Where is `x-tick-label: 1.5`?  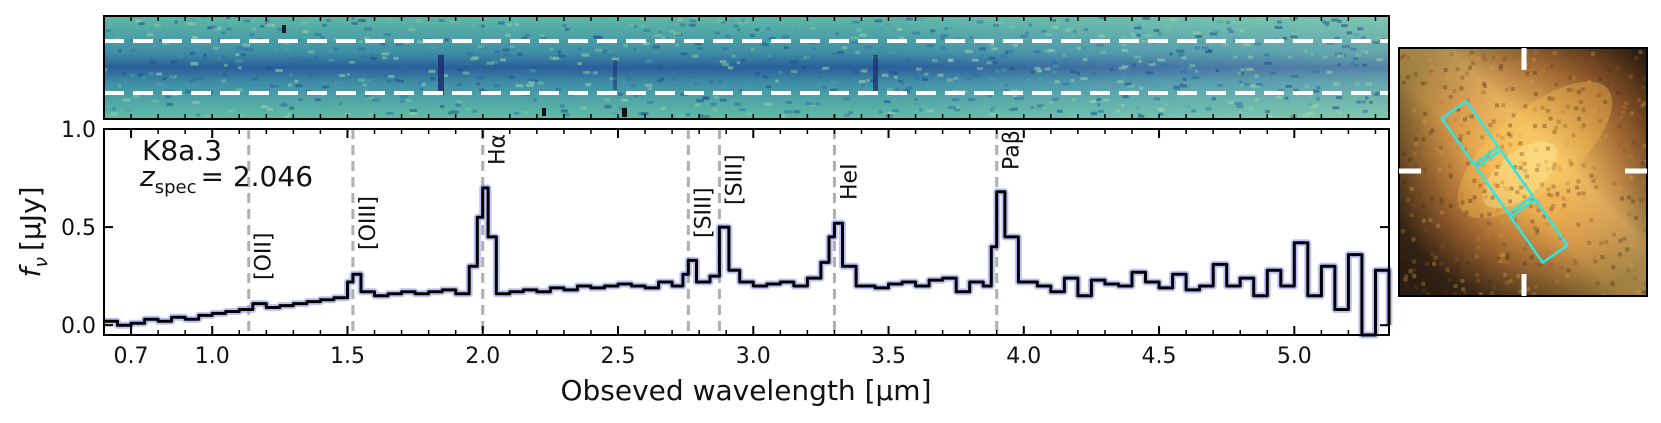
x-tick-label: 1.5 is located at coordinates (347, 356).